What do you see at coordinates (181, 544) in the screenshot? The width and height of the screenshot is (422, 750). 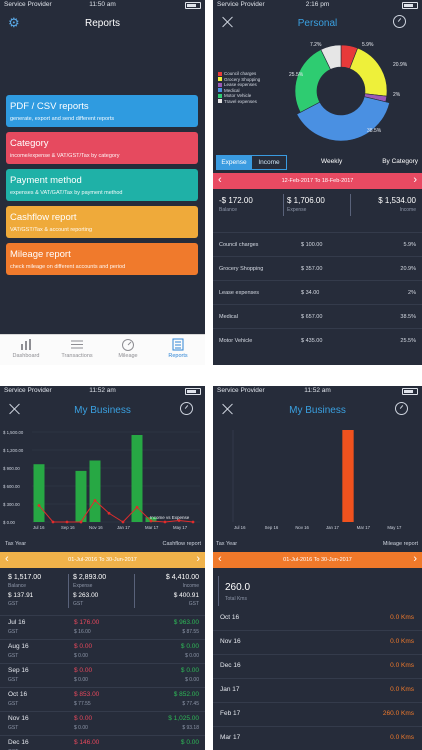 I see `report-name-label: Cashflow report` at bounding box center [181, 544].